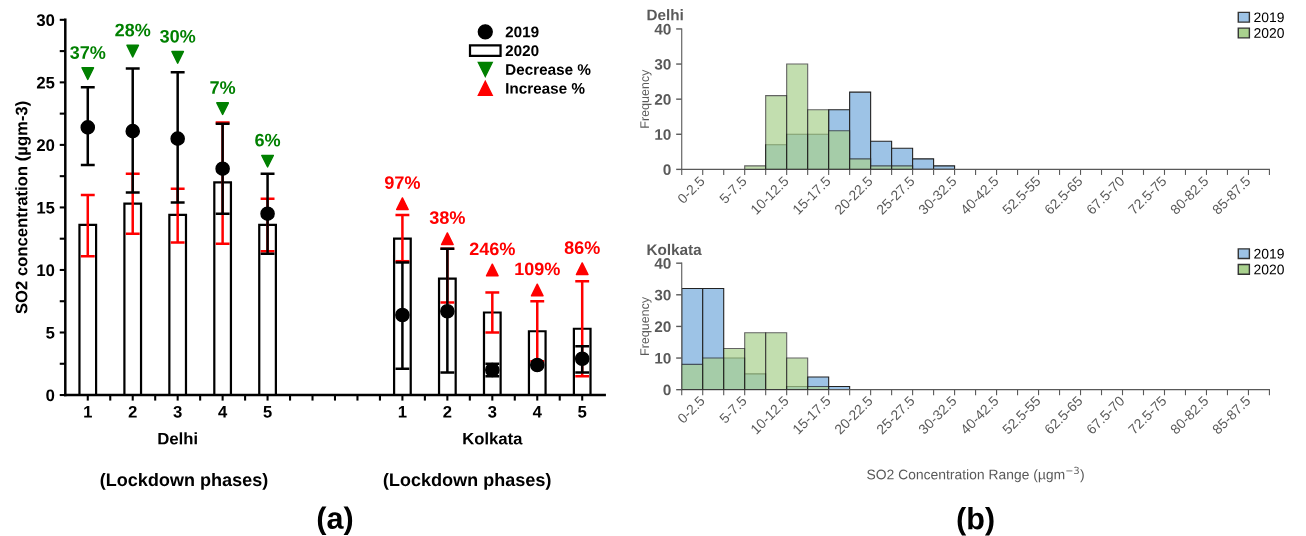 This screenshot has width=1306, height=536. What do you see at coordinates (268, 140) in the screenshot?
I see `annotation: 6%` at bounding box center [268, 140].